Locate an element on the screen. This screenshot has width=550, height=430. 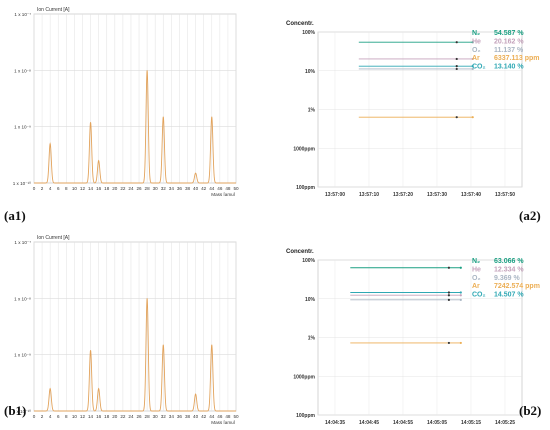
x-tick-label: 0 is located at coordinates (34, 188).